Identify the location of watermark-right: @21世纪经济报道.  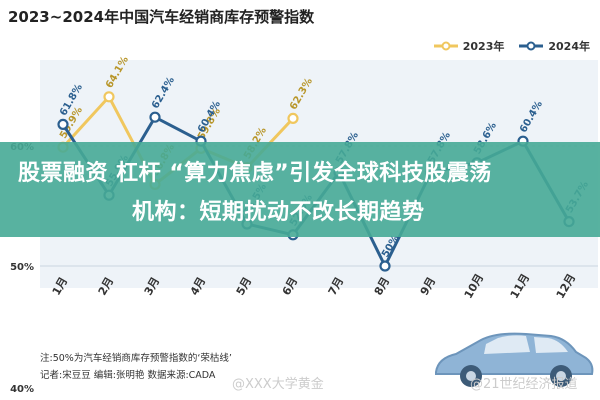
(524, 384).